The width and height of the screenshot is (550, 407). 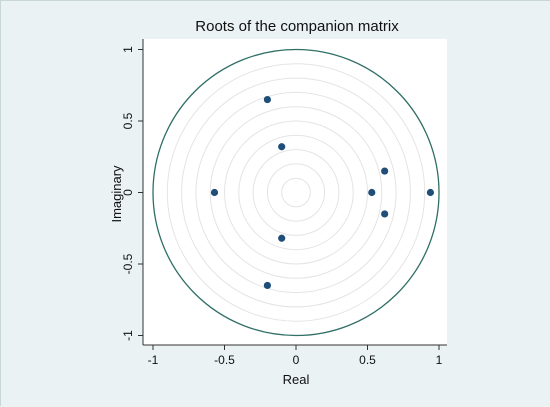 What do you see at coordinates (128, 192) in the screenshot?
I see `y-tick-label: 0` at bounding box center [128, 192].